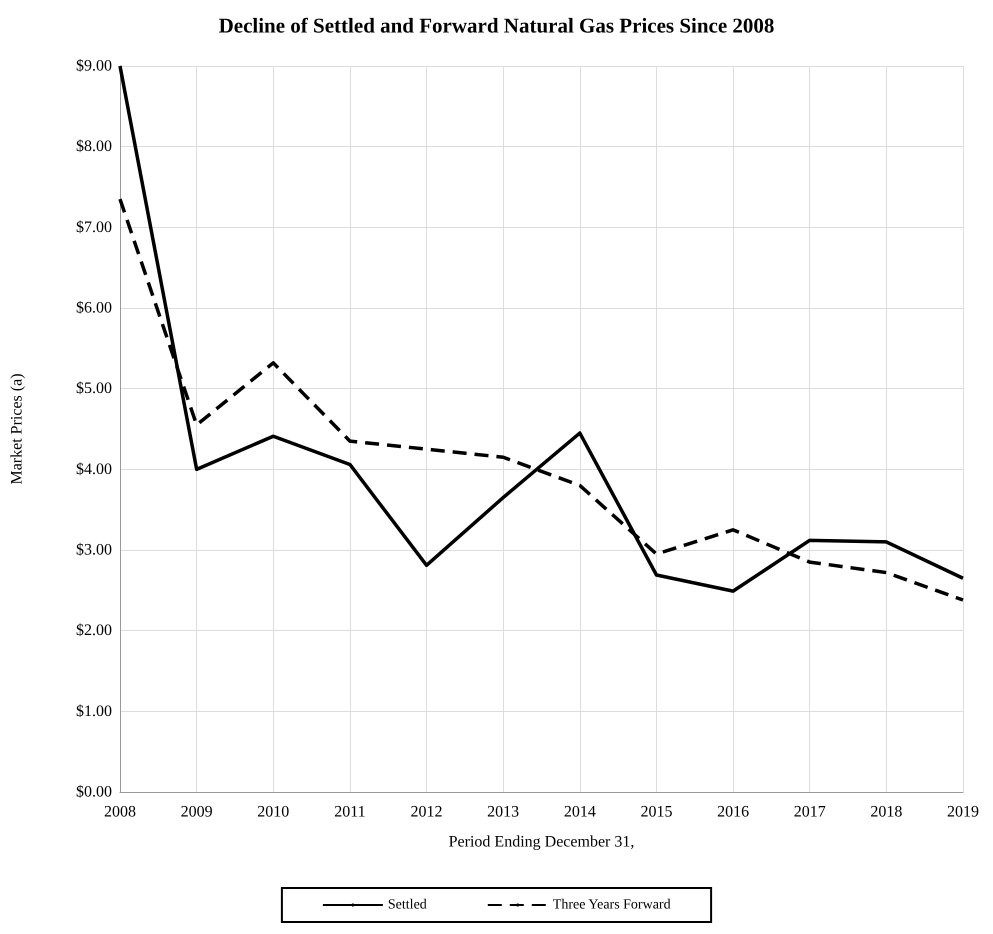 The height and width of the screenshot is (934, 993). I want to click on y-tick-label: $9.00, so click(94, 66).